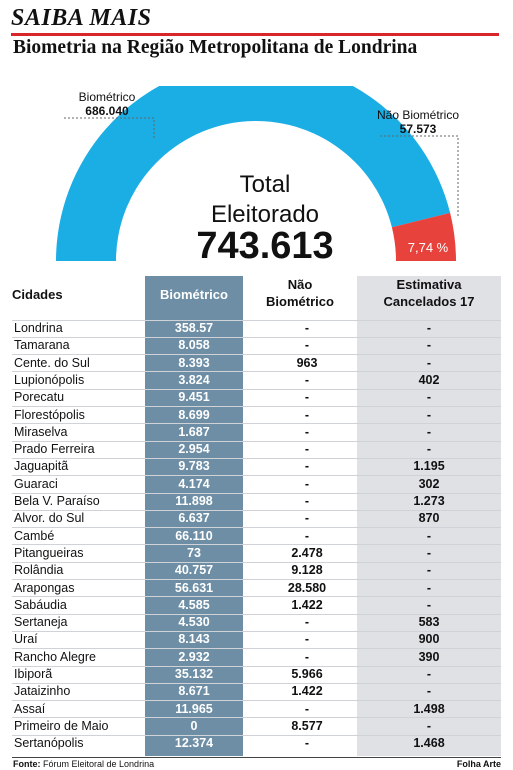 The width and height of the screenshot is (513, 770). I want to click on cell-estimate: 1.498, so click(429, 708).